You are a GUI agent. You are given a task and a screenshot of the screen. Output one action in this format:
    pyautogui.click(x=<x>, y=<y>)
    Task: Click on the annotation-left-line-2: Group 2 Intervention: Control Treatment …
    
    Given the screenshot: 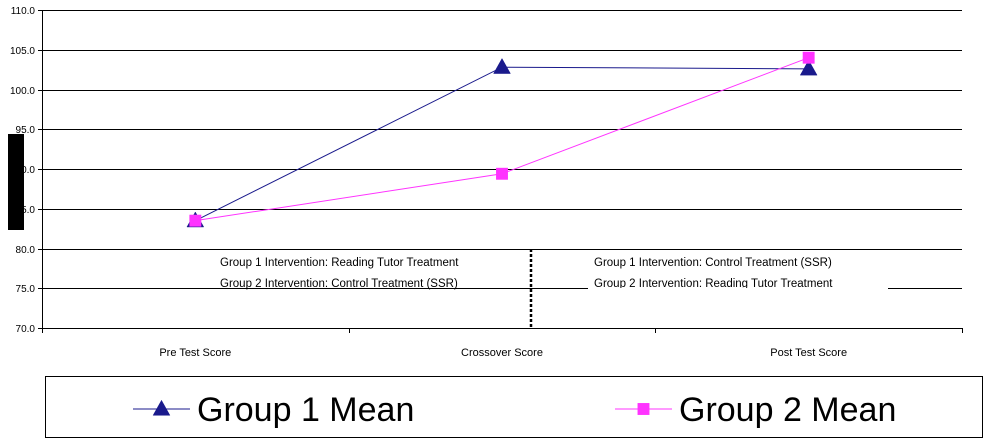 What is the action you would take?
    pyautogui.click(x=339, y=284)
    